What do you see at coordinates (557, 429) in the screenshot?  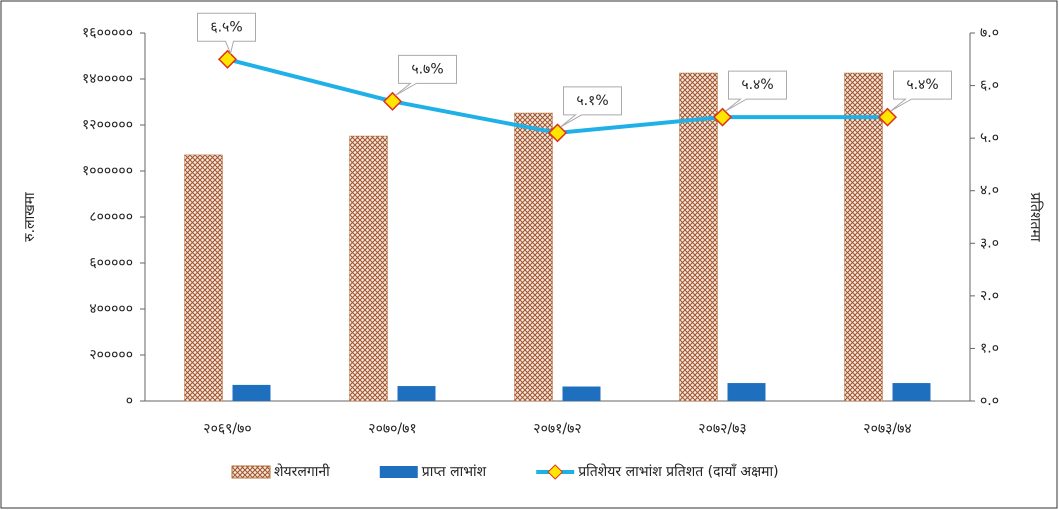 I see `x-tick-label: २०७१/७२` at bounding box center [557, 429].